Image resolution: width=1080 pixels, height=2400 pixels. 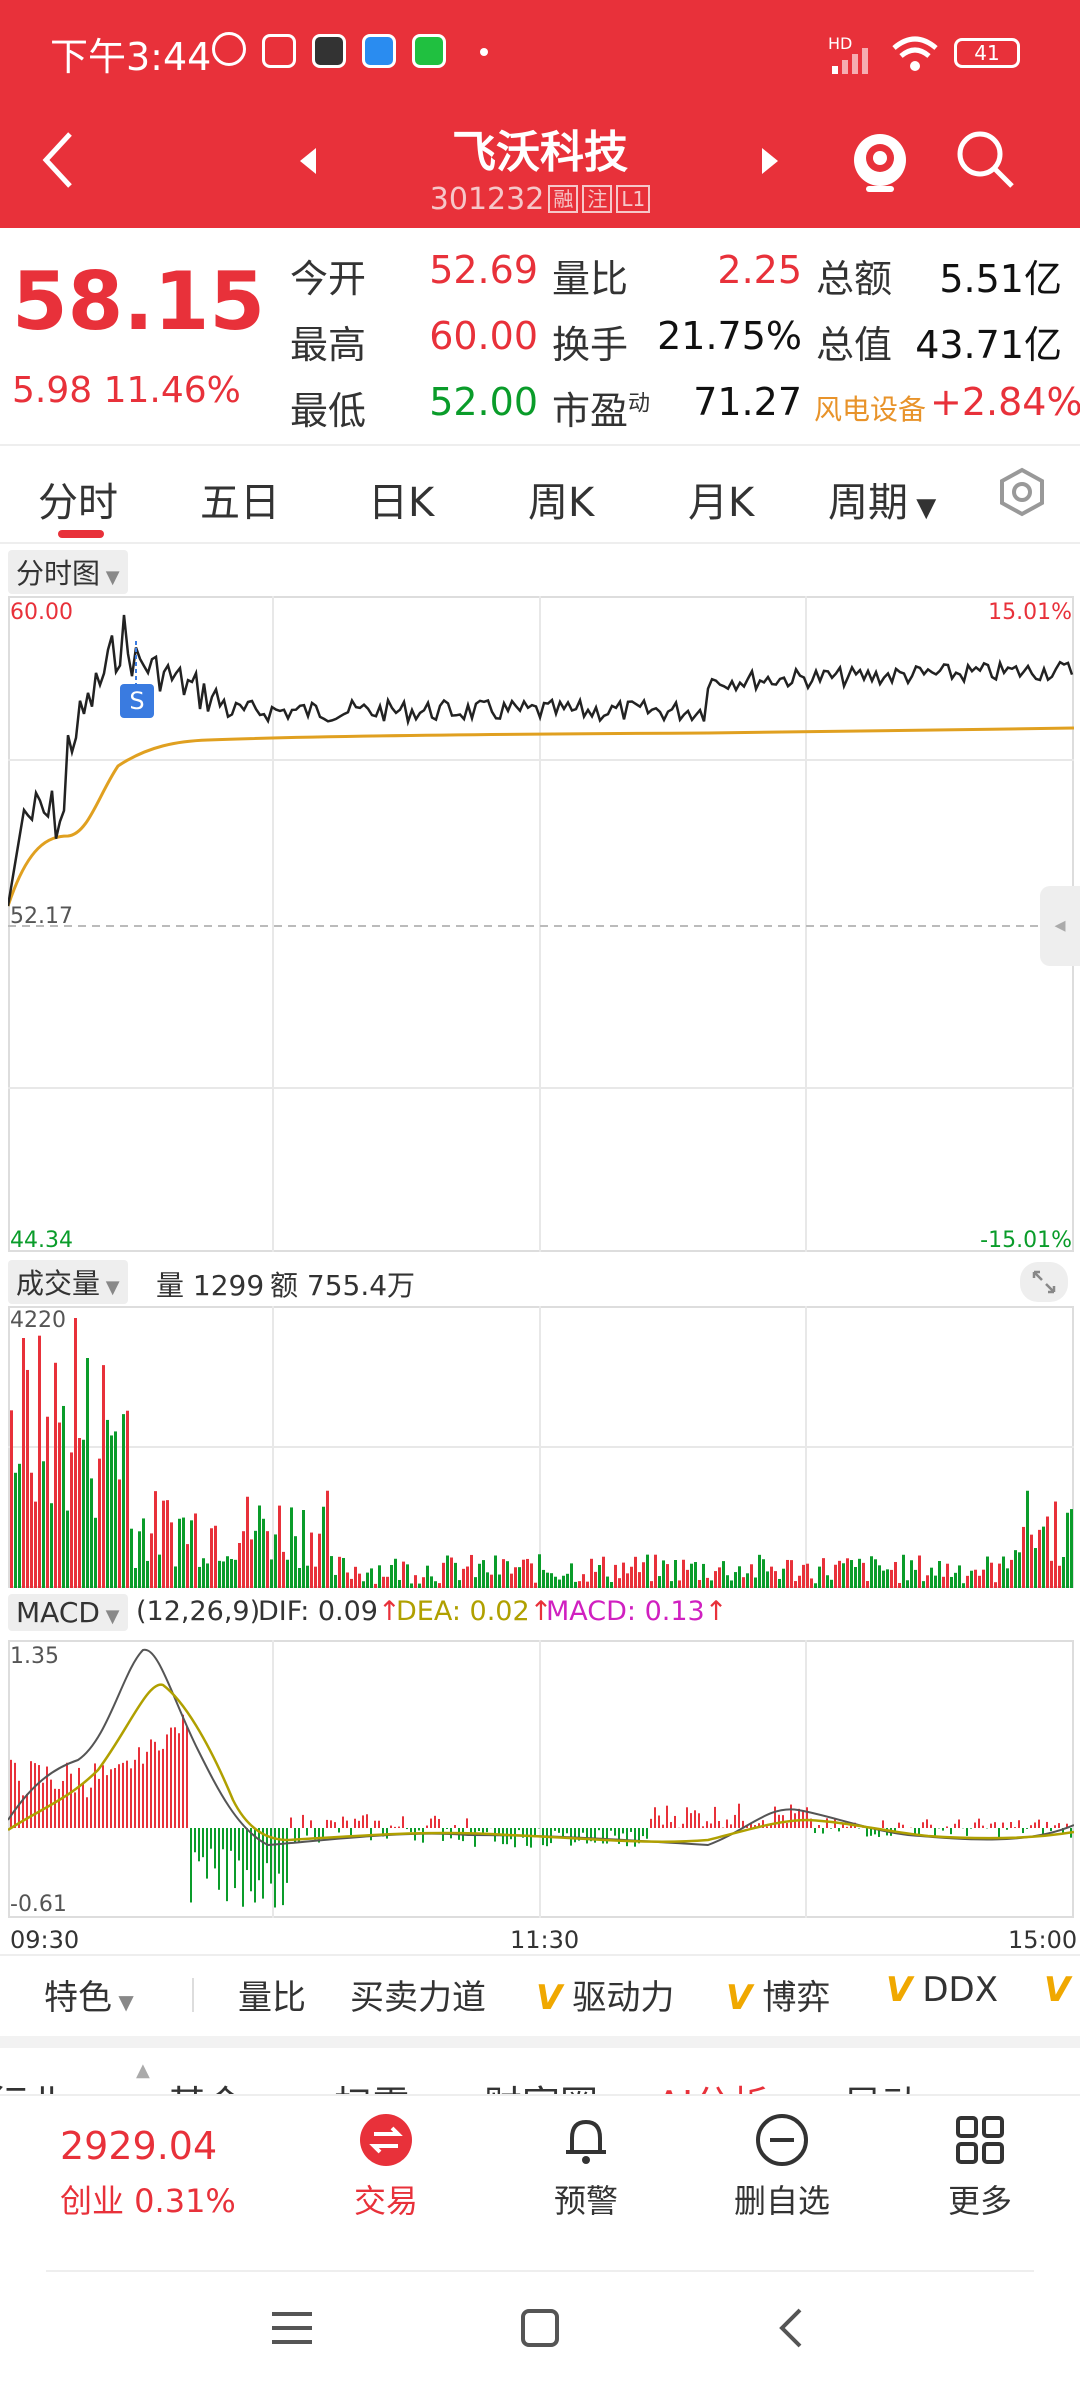 What do you see at coordinates (401, 503) in the screenshot?
I see `tab-daily-k: 日K` at bounding box center [401, 503].